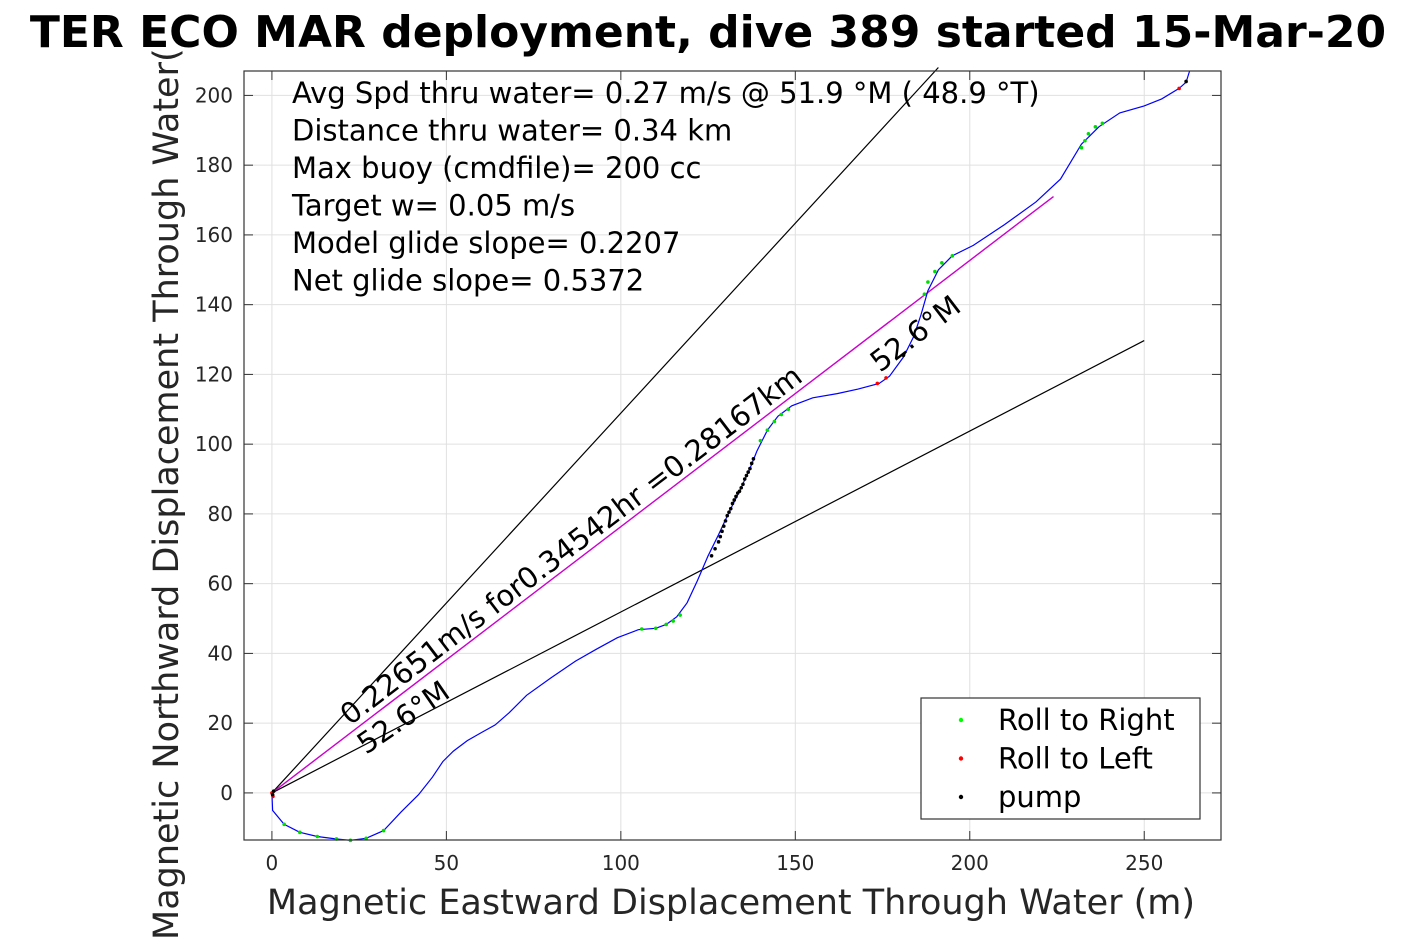  What do you see at coordinates (433, 206) in the screenshot?
I see `info-line: Target w= 0.05 m/s` at bounding box center [433, 206].